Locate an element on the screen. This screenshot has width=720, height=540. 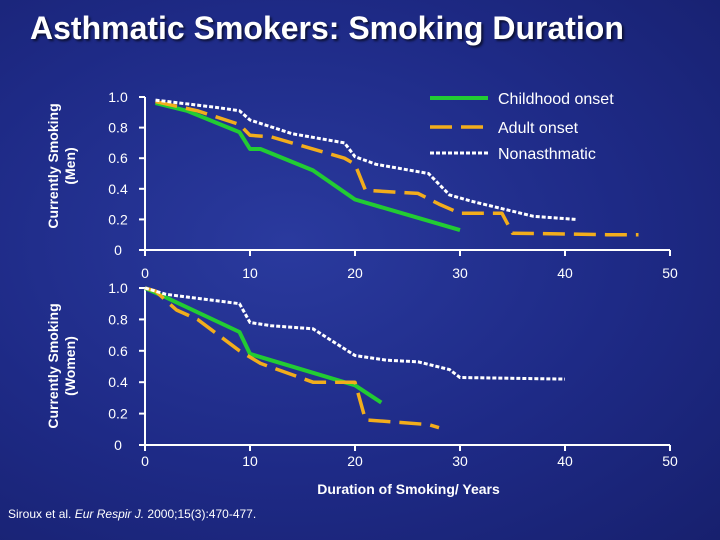
legend-label-adult: Adult onset is located at coordinates (538, 128).